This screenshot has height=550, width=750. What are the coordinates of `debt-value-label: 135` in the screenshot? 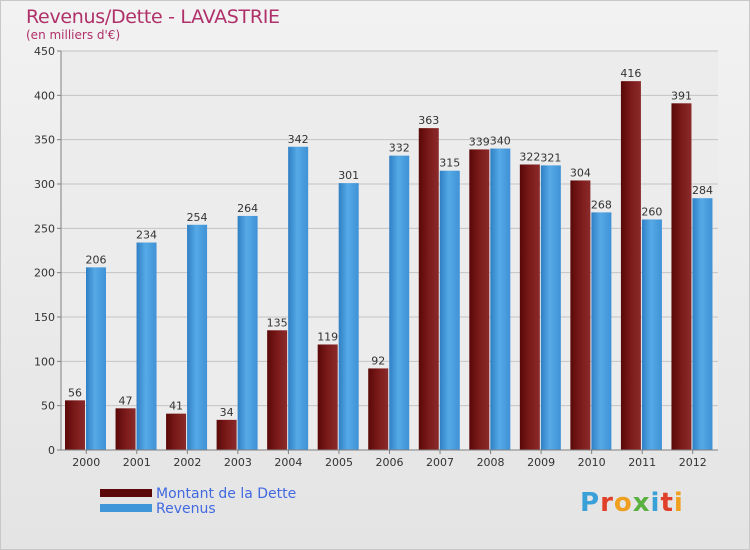 It's located at (277, 322).